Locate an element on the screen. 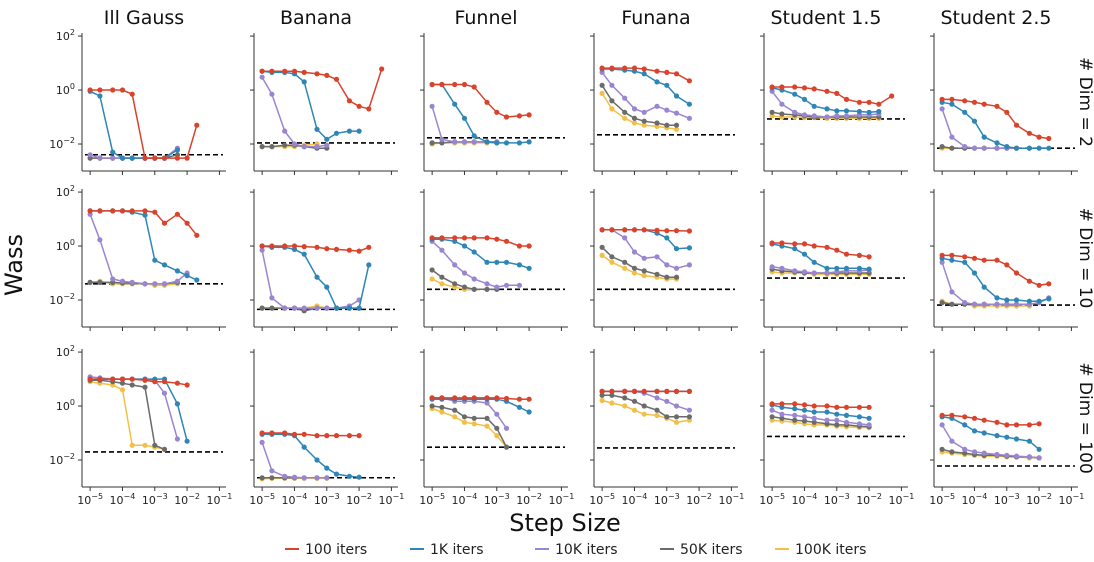  x-tick-label: 10⁻⁴ is located at coordinates (295, 499).